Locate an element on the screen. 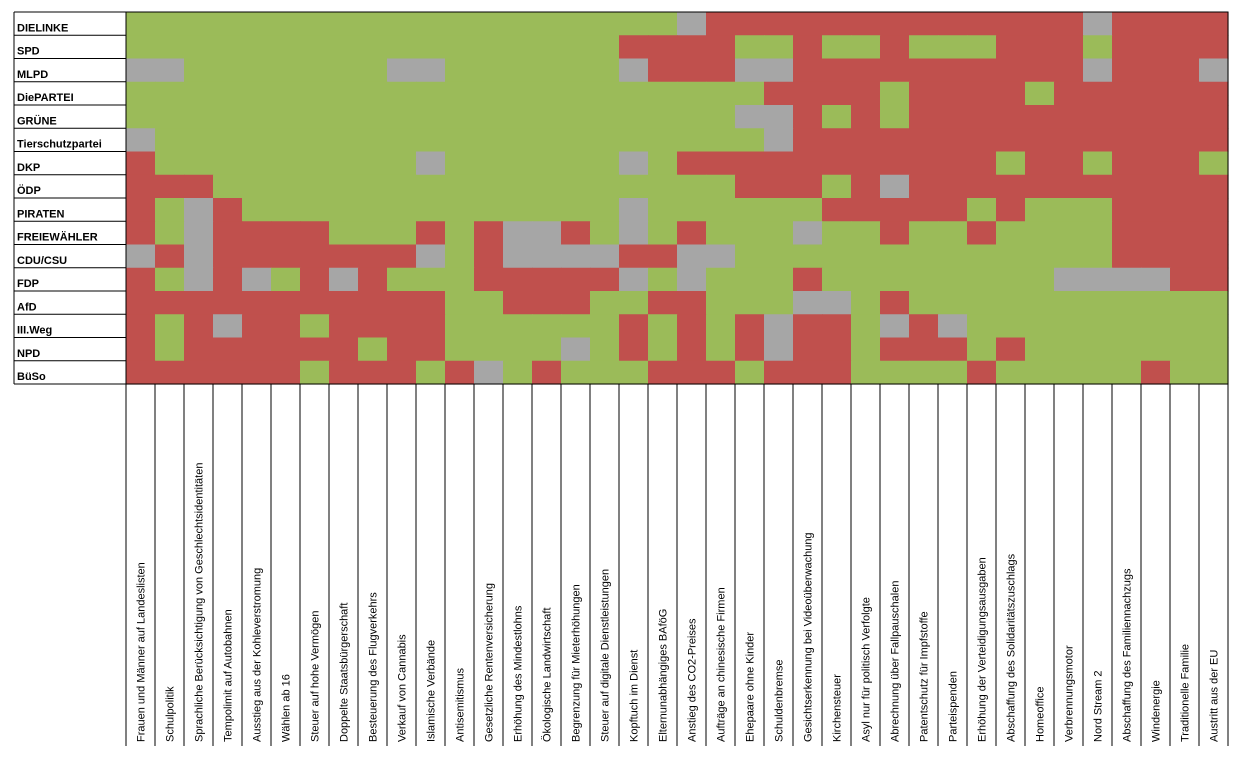 The image size is (1240, 758). topic-label: Erhöhung der Verteidigungsausgaben is located at coordinates (983, 649).